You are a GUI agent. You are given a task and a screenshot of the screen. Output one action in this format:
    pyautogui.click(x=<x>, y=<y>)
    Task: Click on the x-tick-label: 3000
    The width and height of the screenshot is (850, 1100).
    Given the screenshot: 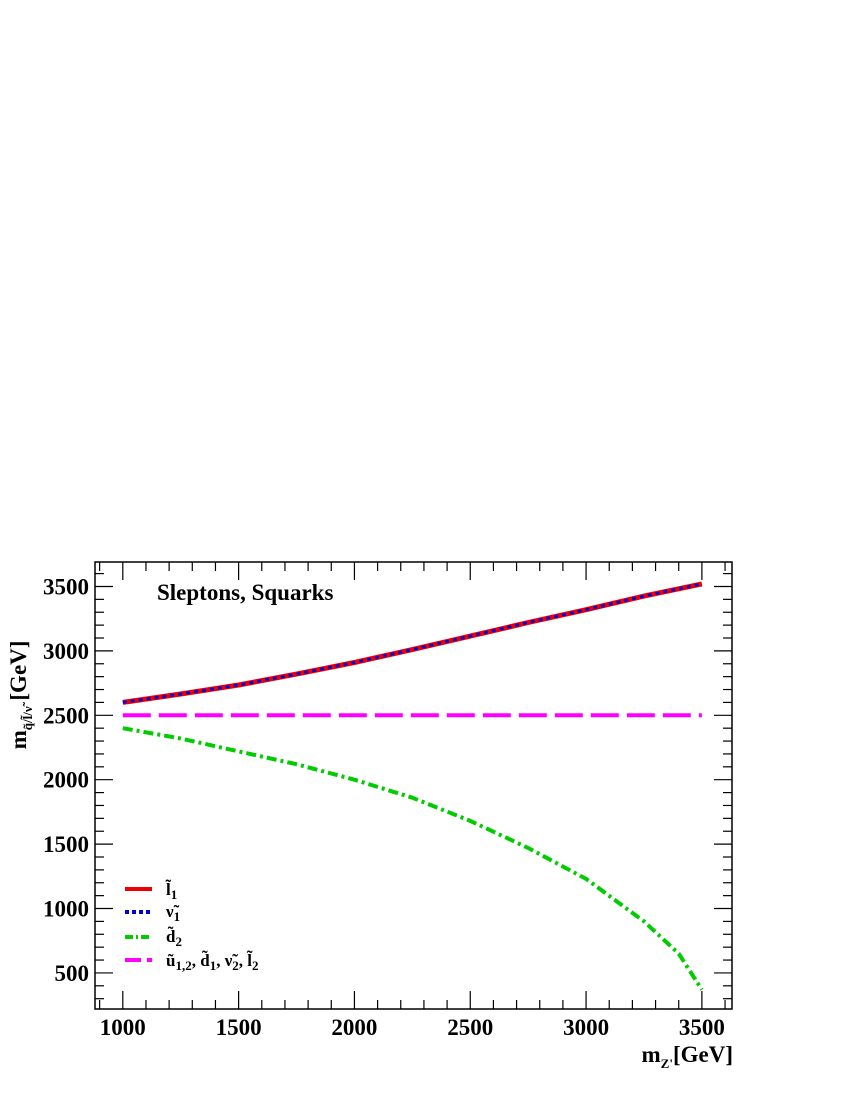 What is the action you would take?
    pyautogui.click(x=586, y=1027)
    